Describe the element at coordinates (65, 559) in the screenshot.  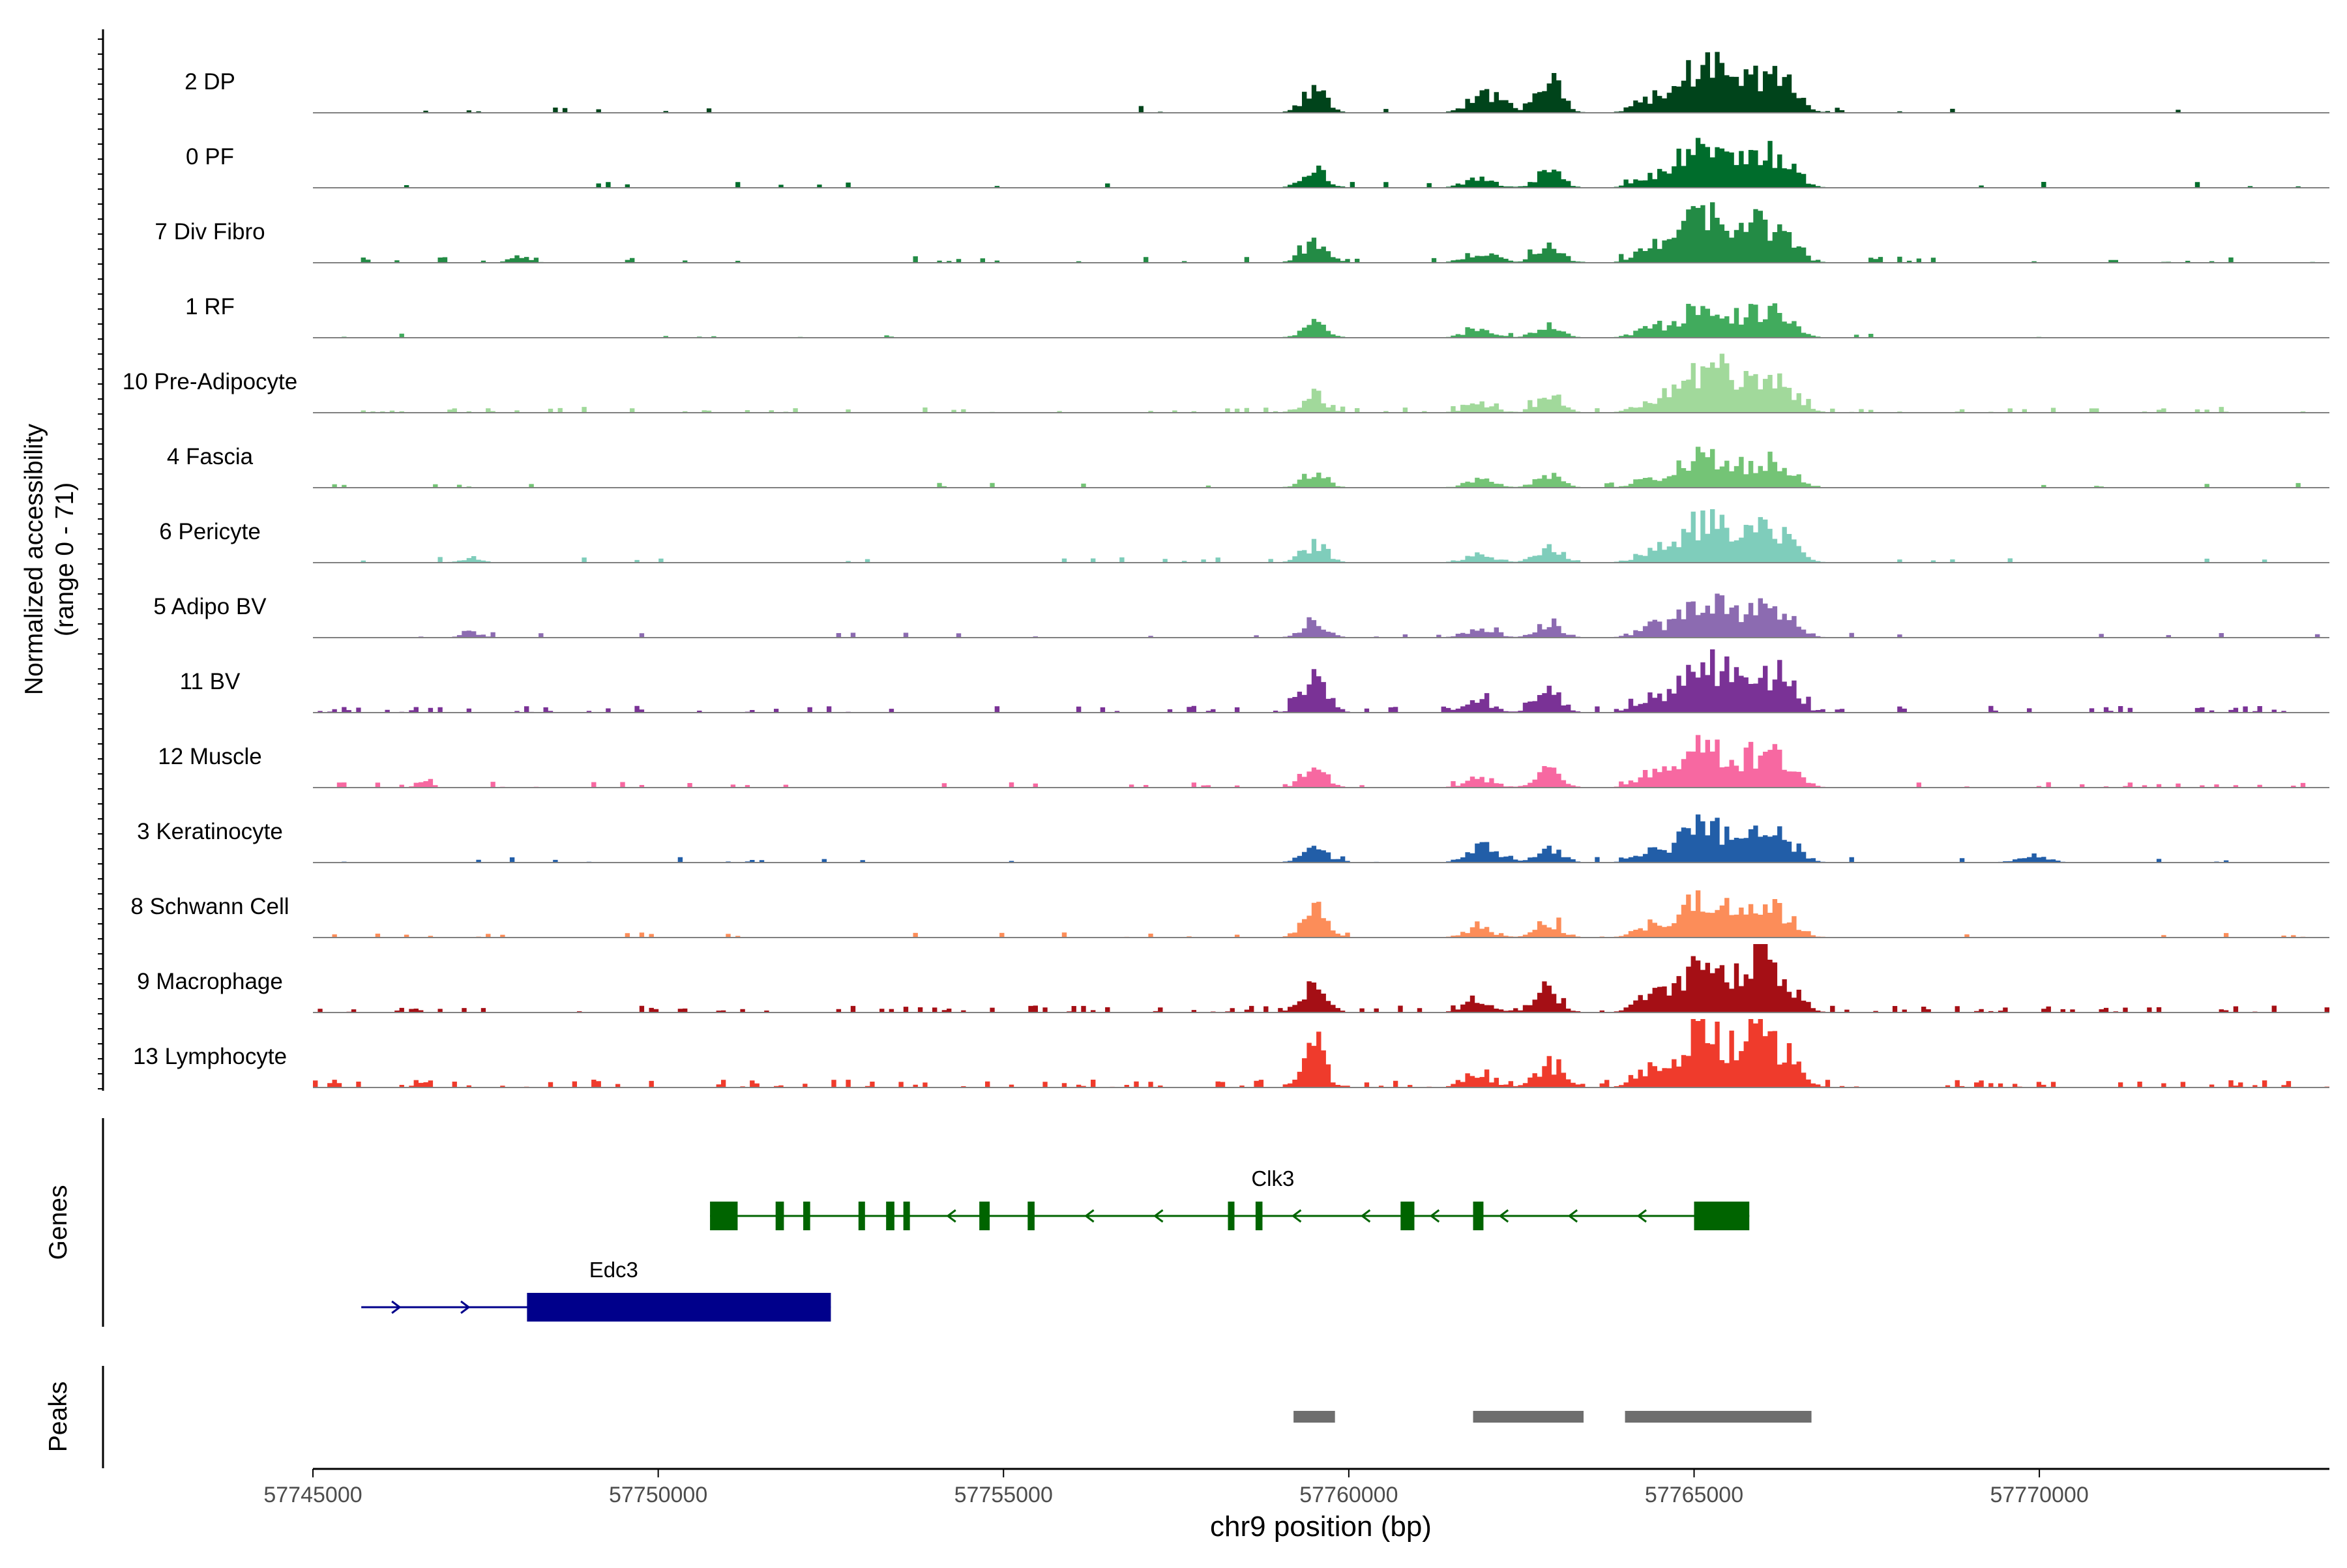
I see `y-axis-range-label: (range 0 - 71)` at that location.